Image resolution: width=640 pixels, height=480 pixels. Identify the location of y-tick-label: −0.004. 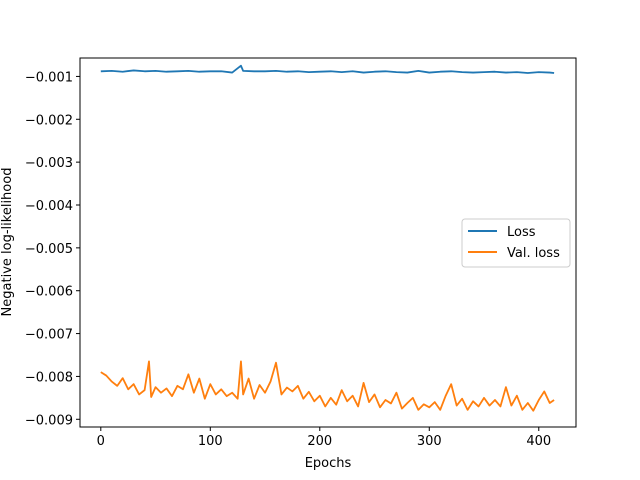
(49, 206).